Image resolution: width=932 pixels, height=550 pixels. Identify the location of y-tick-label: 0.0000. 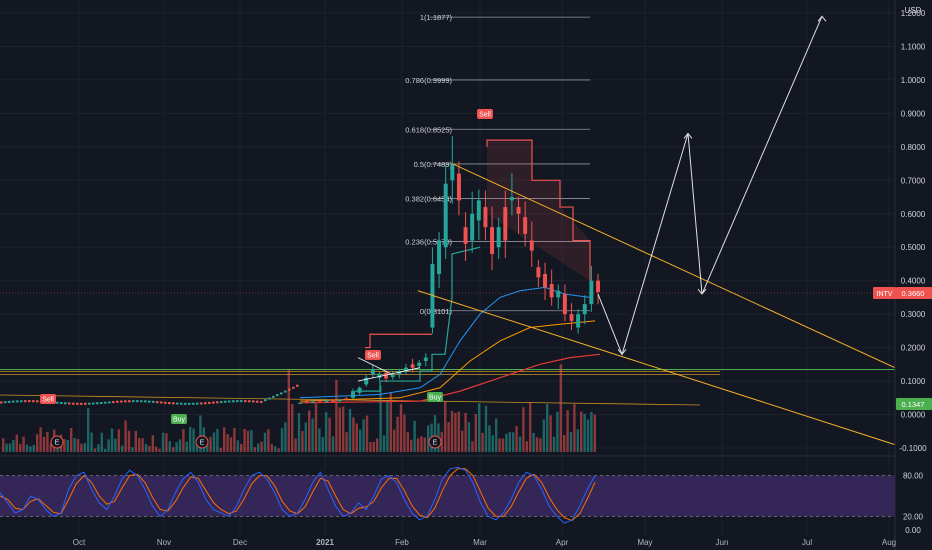
(913, 415).